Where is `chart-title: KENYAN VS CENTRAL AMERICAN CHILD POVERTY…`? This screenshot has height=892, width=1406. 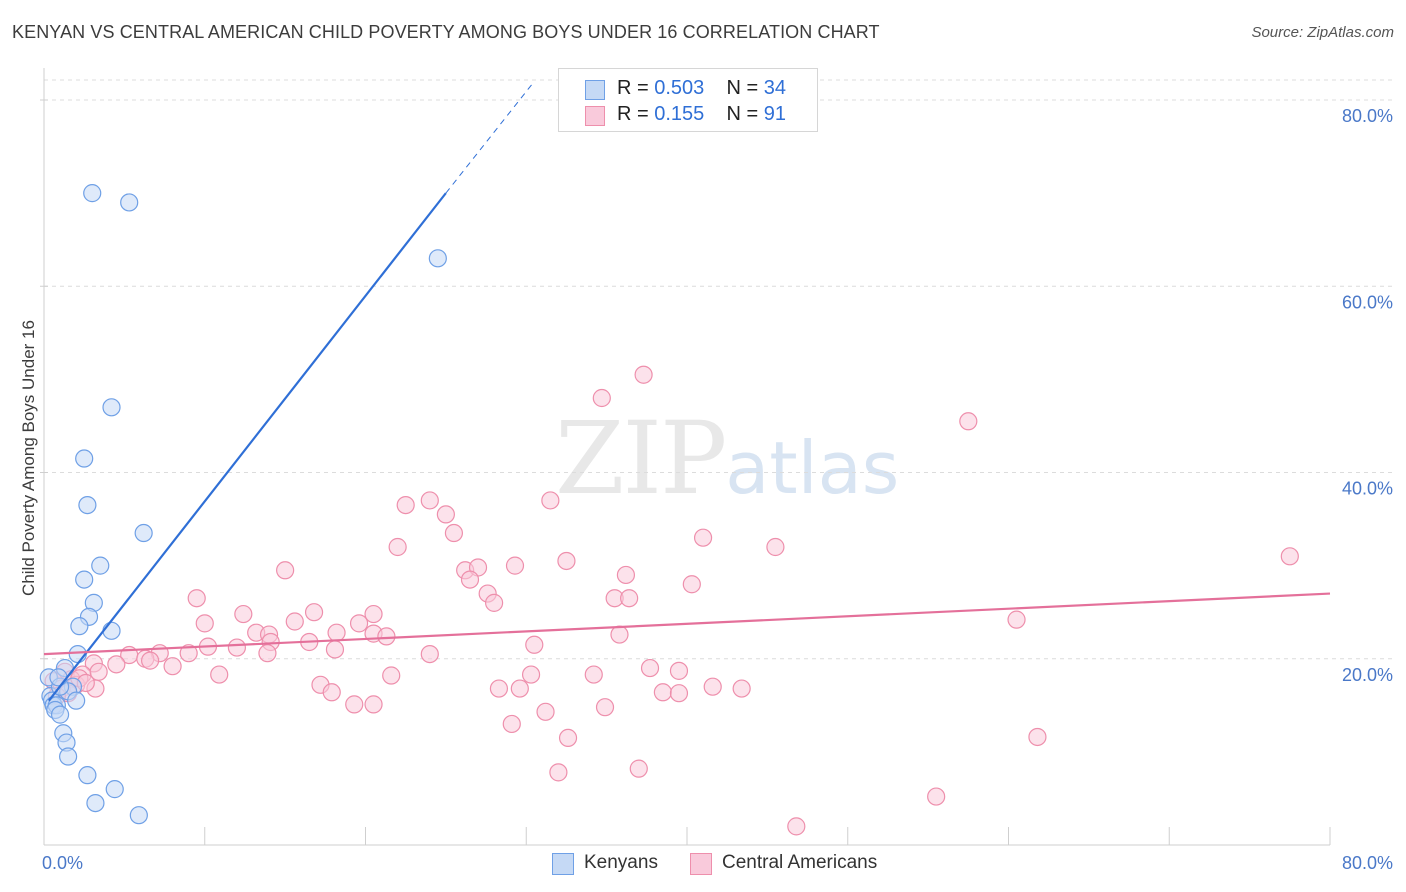
chart-title: KENYAN VS CENTRAL AMERICAN CHILD POVERTY… is located at coordinates (446, 32).